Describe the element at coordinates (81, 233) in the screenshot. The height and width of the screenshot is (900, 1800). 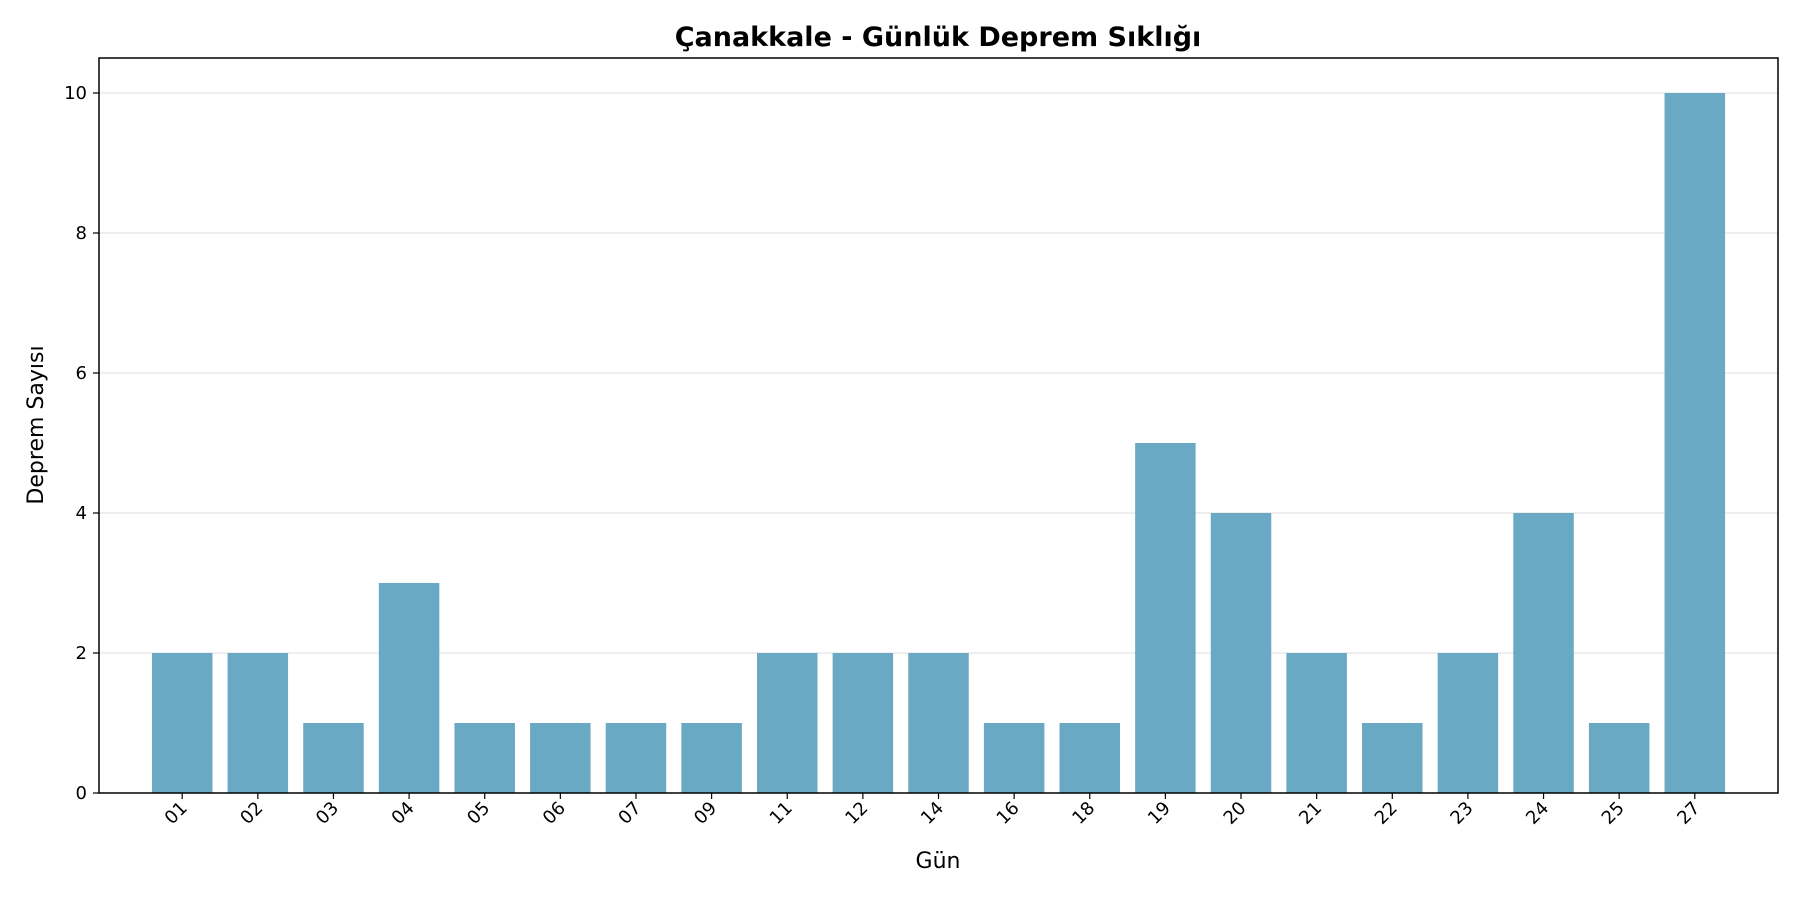
I see `y-tick-label: 8` at that location.